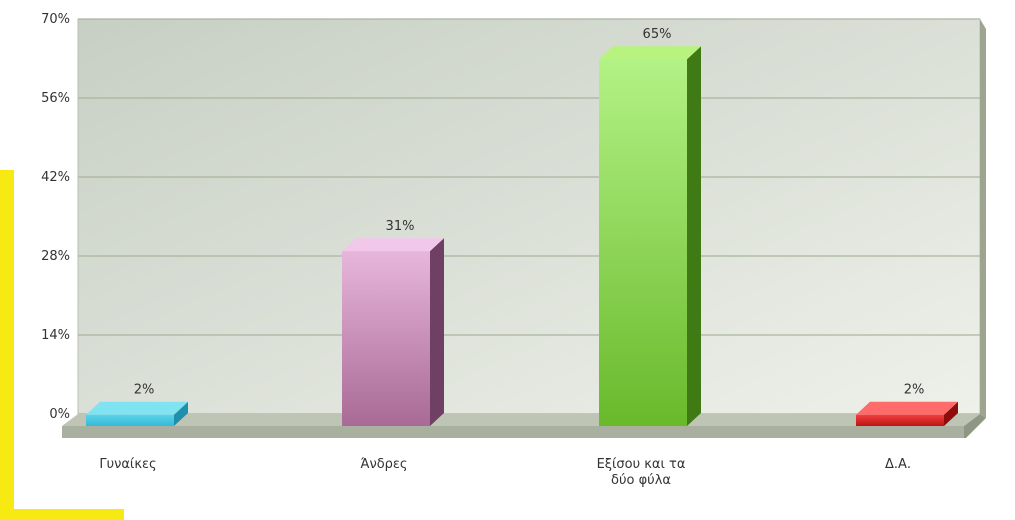 The width and height of the screenshot is (1015, 520). I want to click on x-tick-label: δύο φύλα, so click(641, 480).